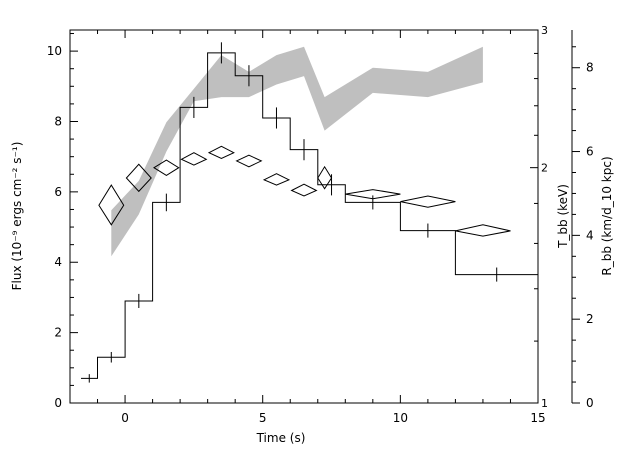 The height and width of the screenshot is (457, 640). I want to click on temperature-tick-label-3: 3, so click(544, 30).